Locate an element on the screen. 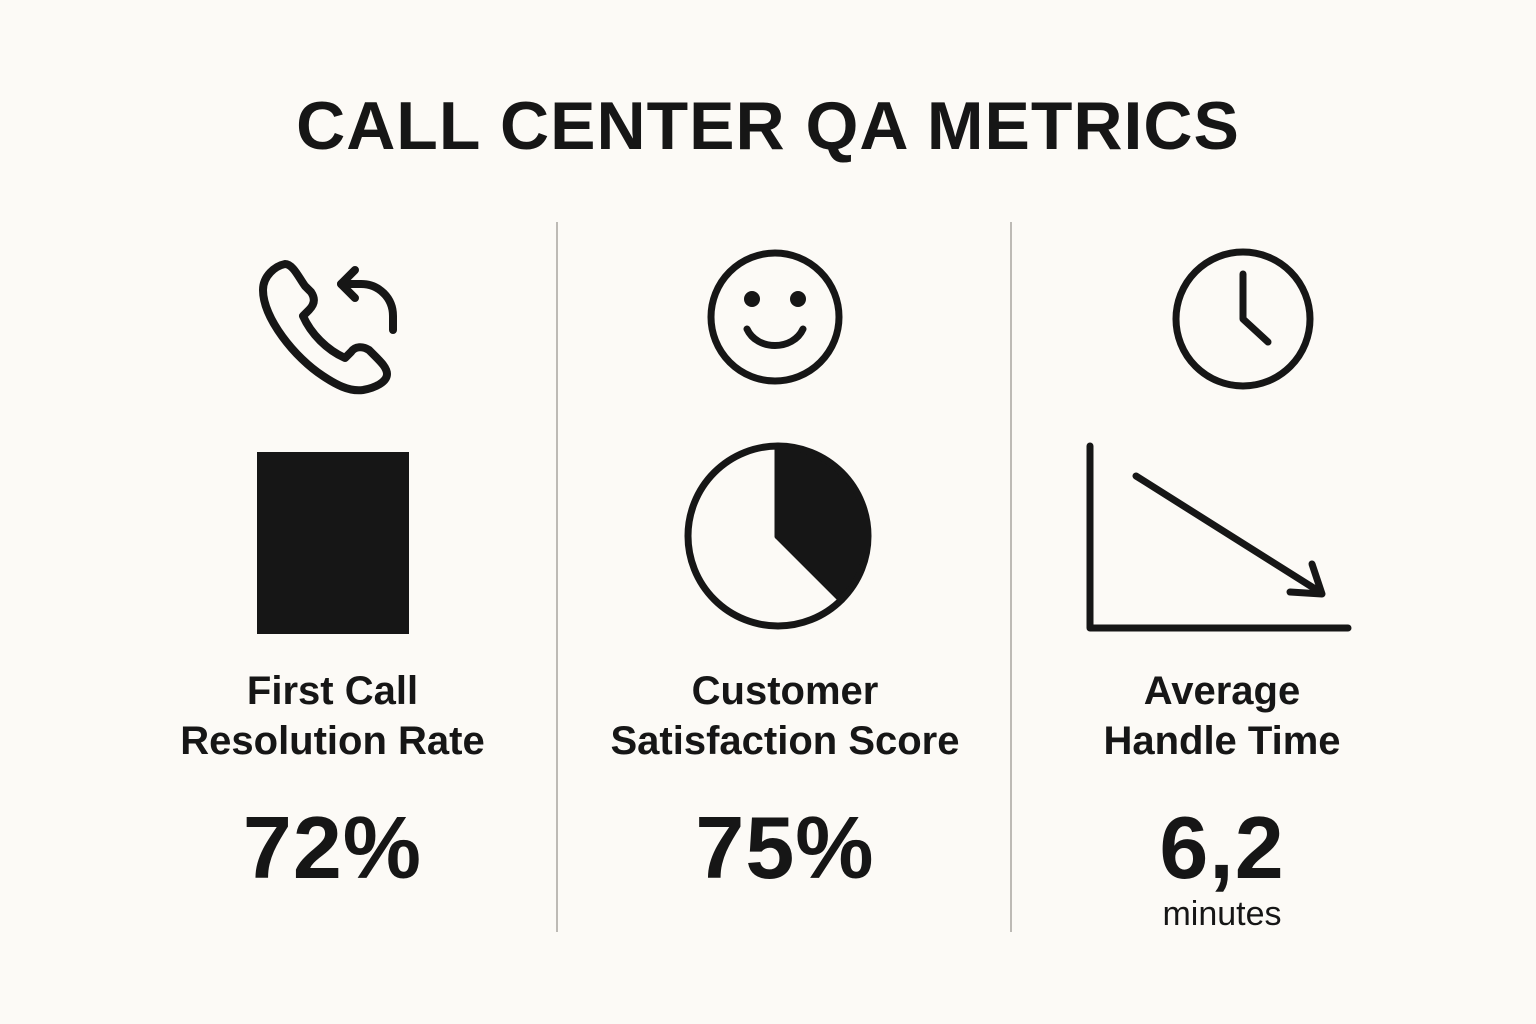 The image size is (1536, 1024). resolution-rate-block is located at coordinates (333, 543).